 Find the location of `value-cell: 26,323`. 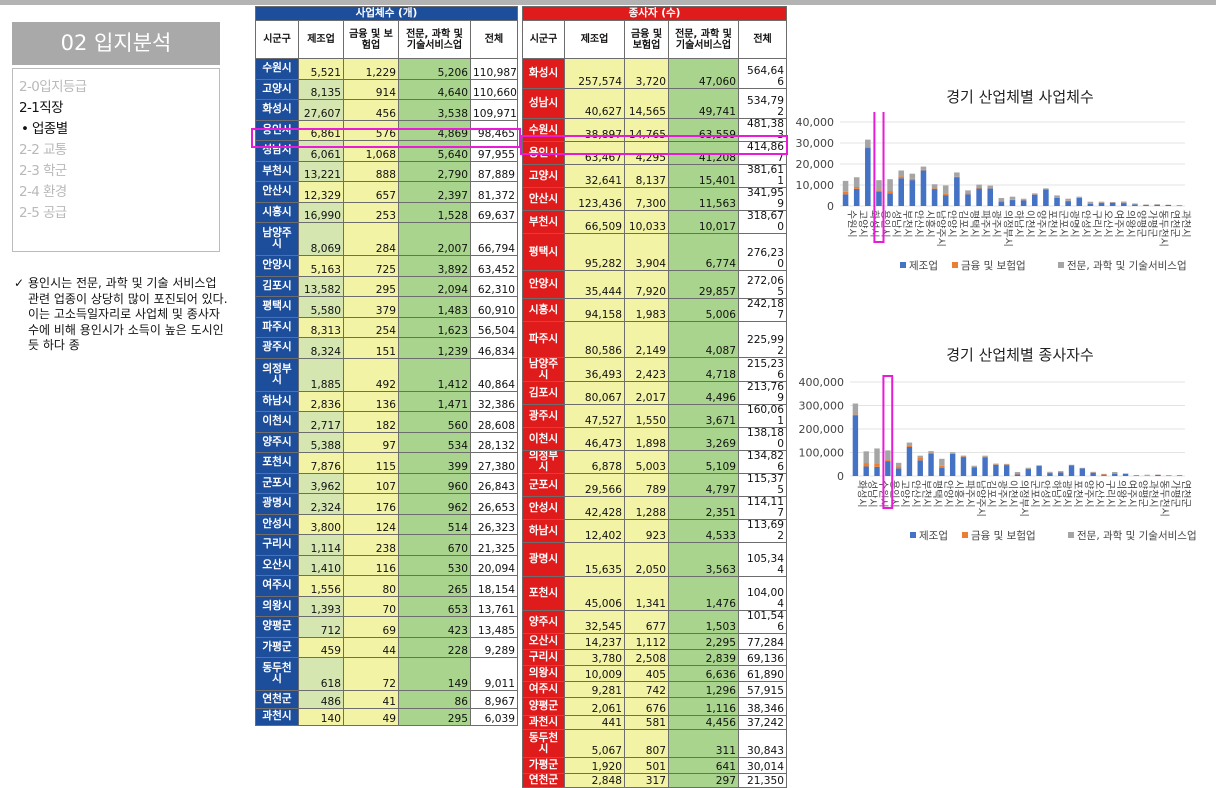

value-cell: 26,323 is located at coordinates (494, 524).